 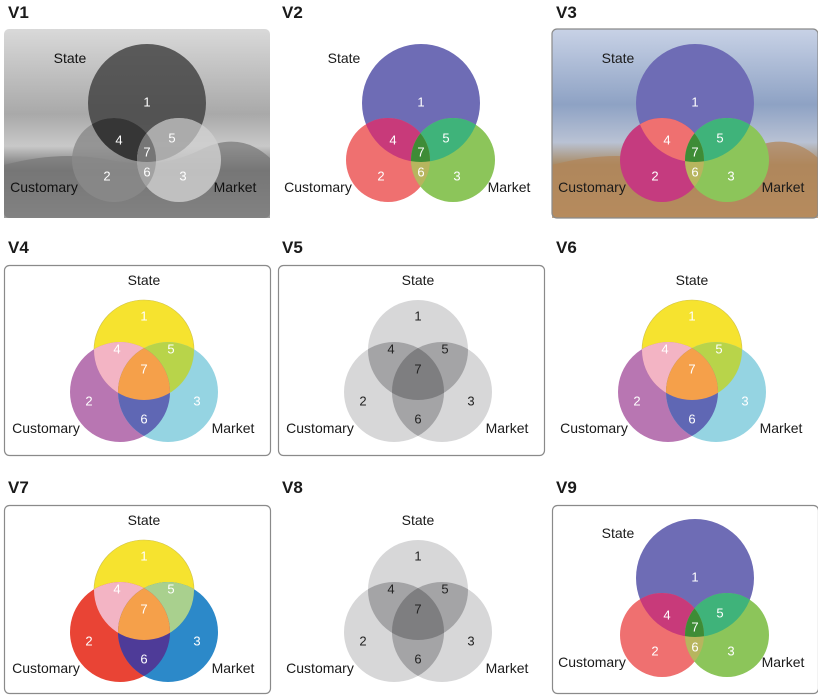 I want to click on panel-v9: V9 State Customary Market 1 2 3 4 5 6 7, so click(x=684, y=586).